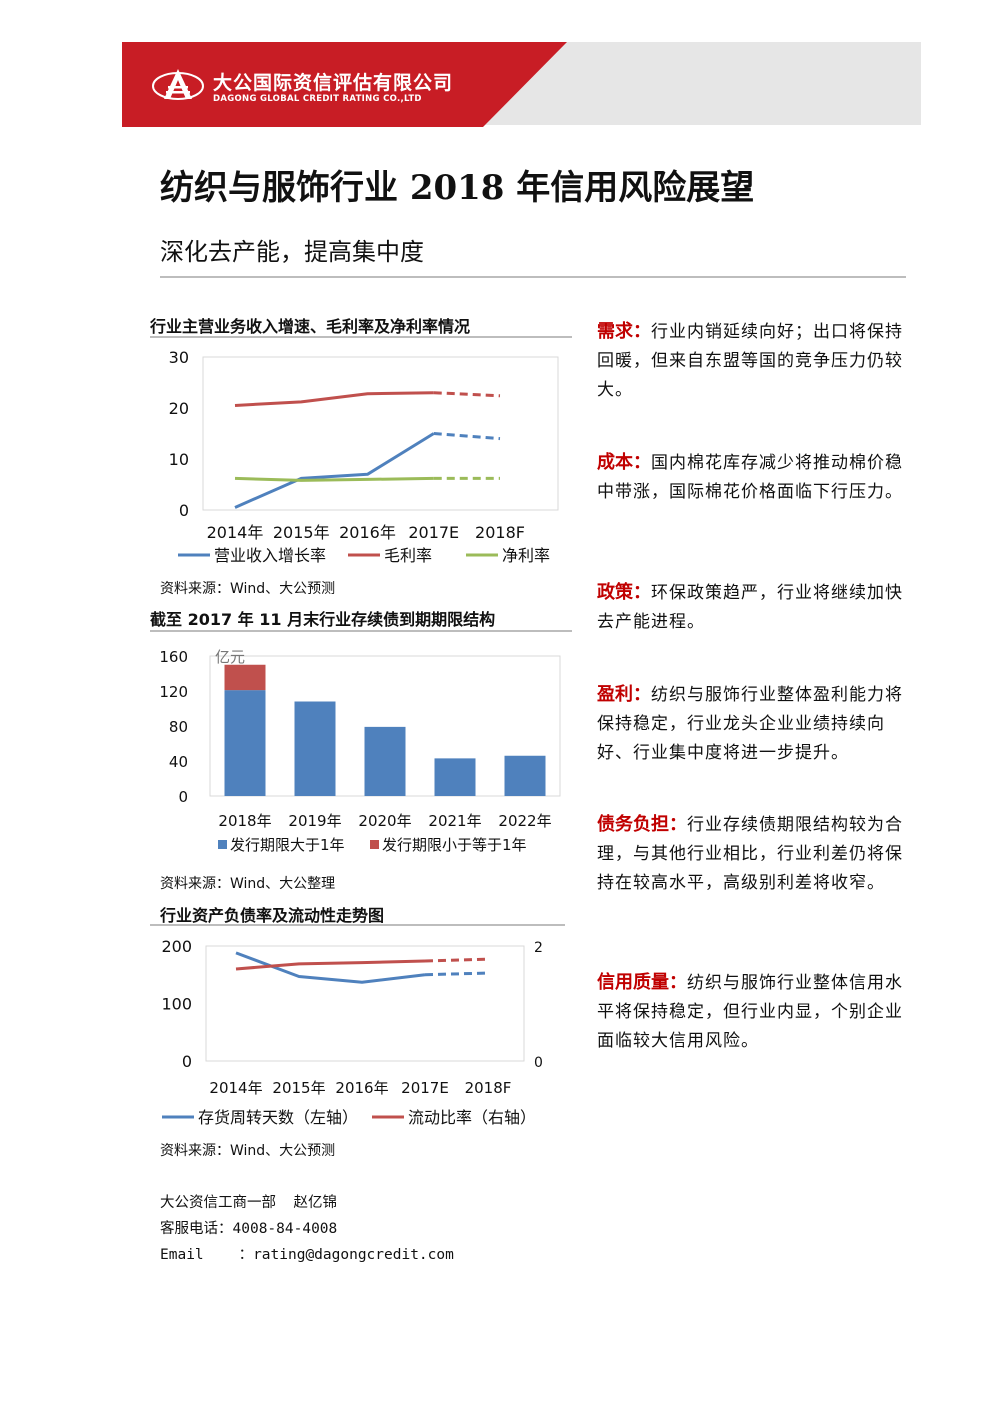 Image resolution: width=992 pixels, height=1403 pixels. What do you see at coordinates (624, 694) in the screenshot?
I see `highlight-head: 盈利：` at bounding box center [624, 694].